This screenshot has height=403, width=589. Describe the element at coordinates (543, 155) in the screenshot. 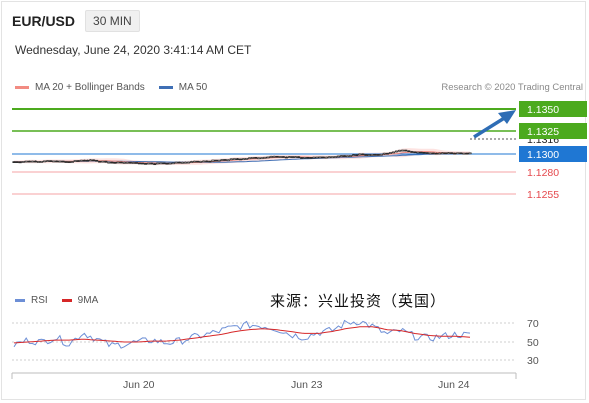

I see `tag-current-text: 1.1300` at that location.